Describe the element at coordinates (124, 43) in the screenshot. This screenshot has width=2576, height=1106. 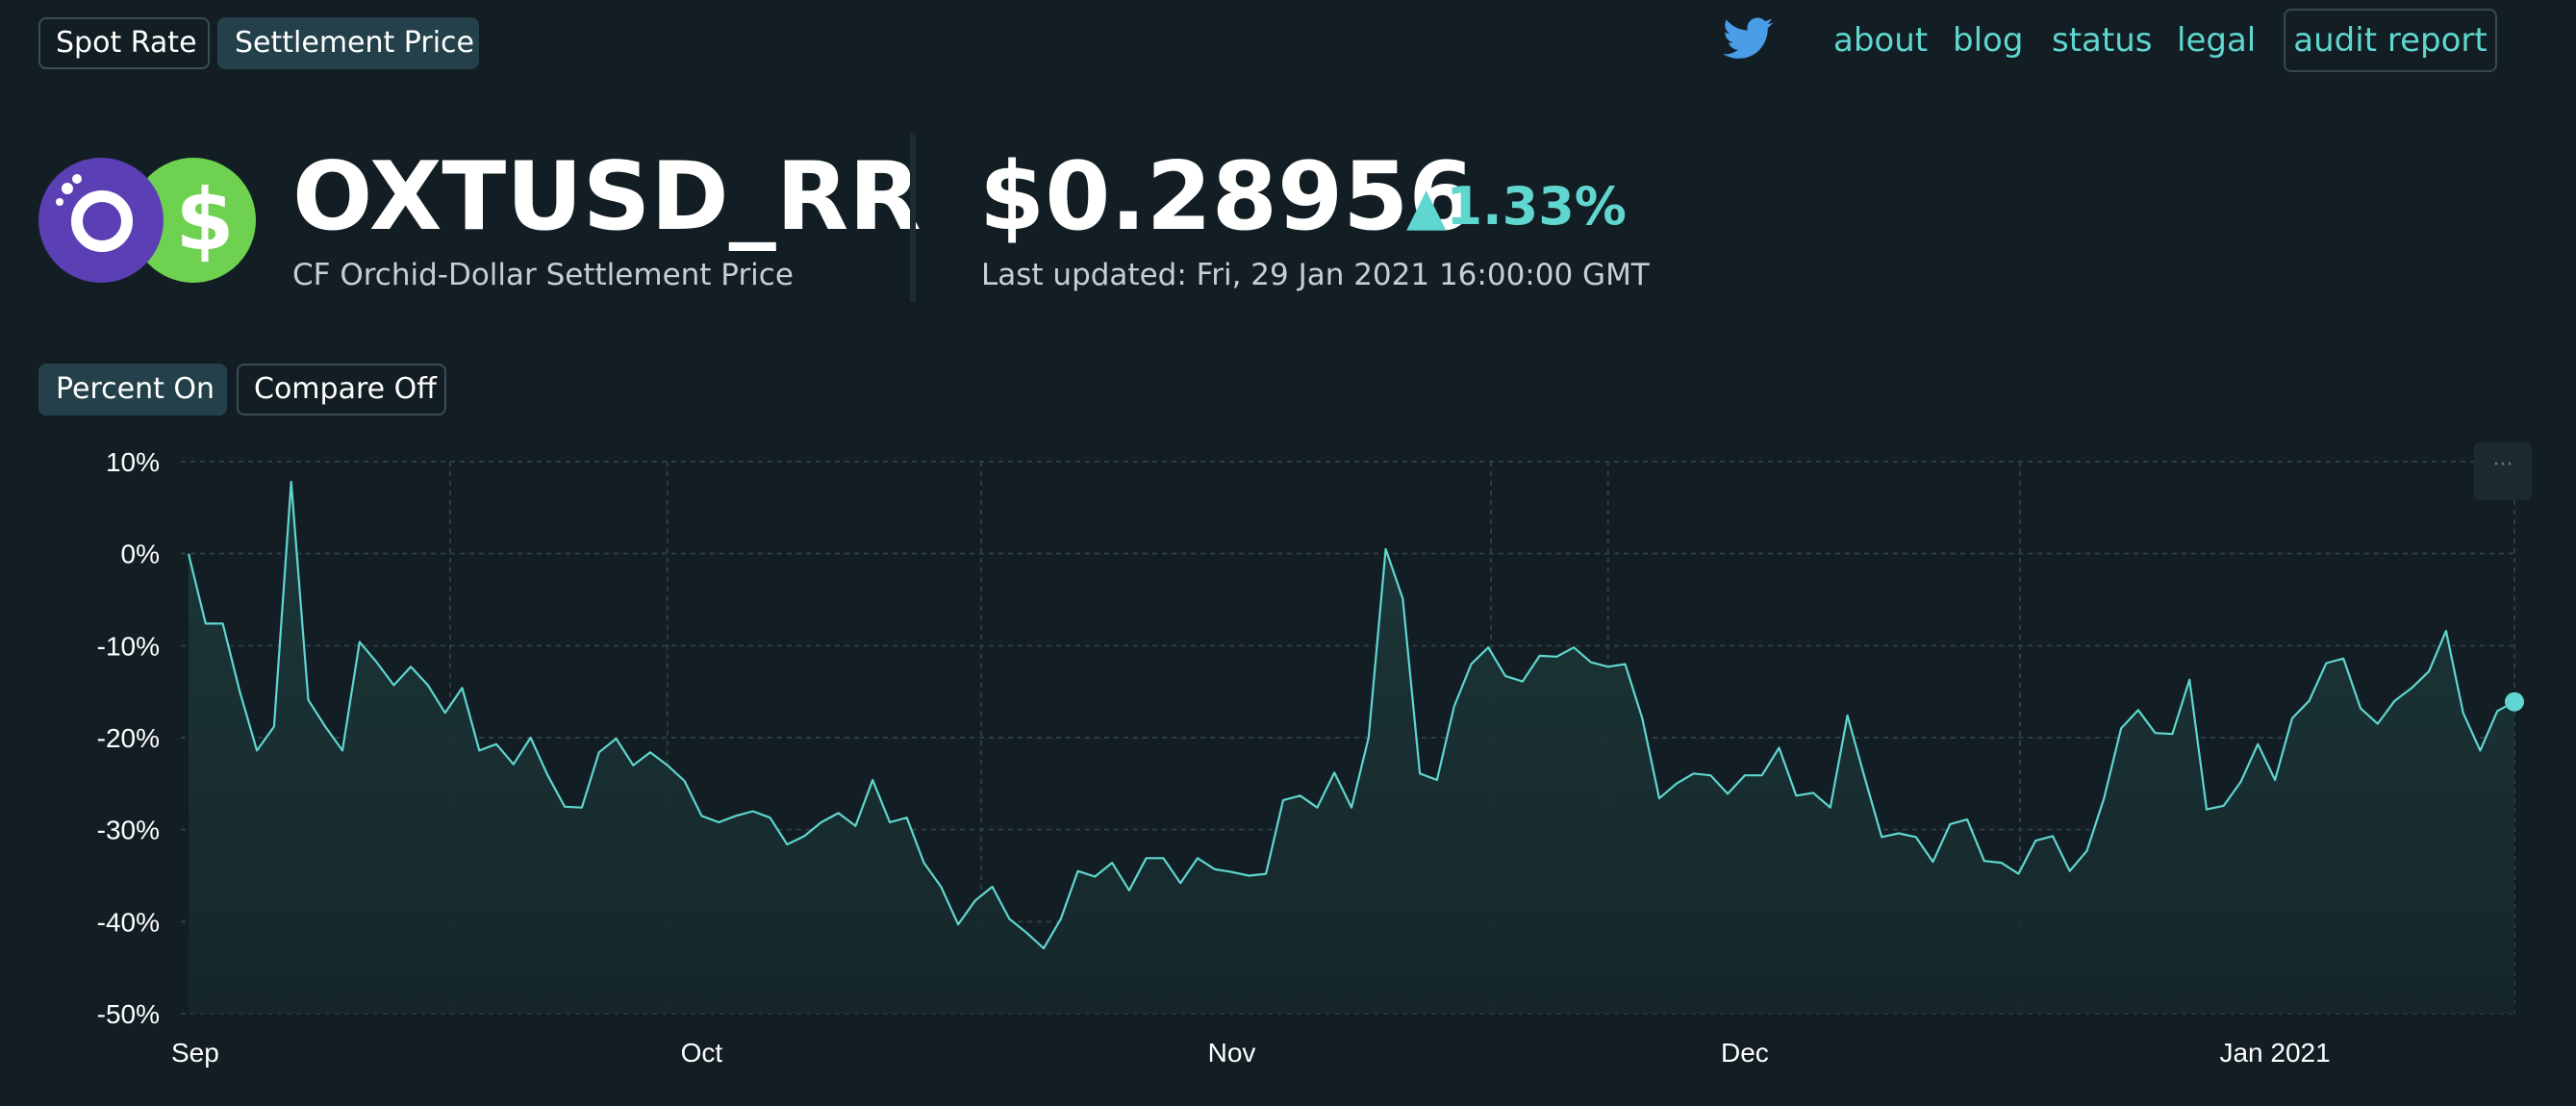
I see `tab-spot-rate: Spot Rate` at that location.